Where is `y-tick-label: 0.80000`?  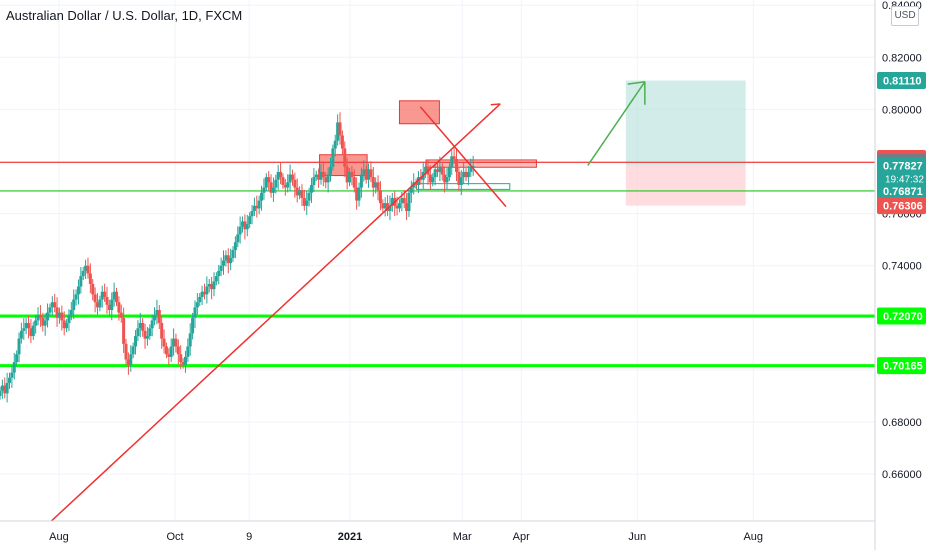 y-tick-label: 0.80000 is located at coordinates (902, 110).